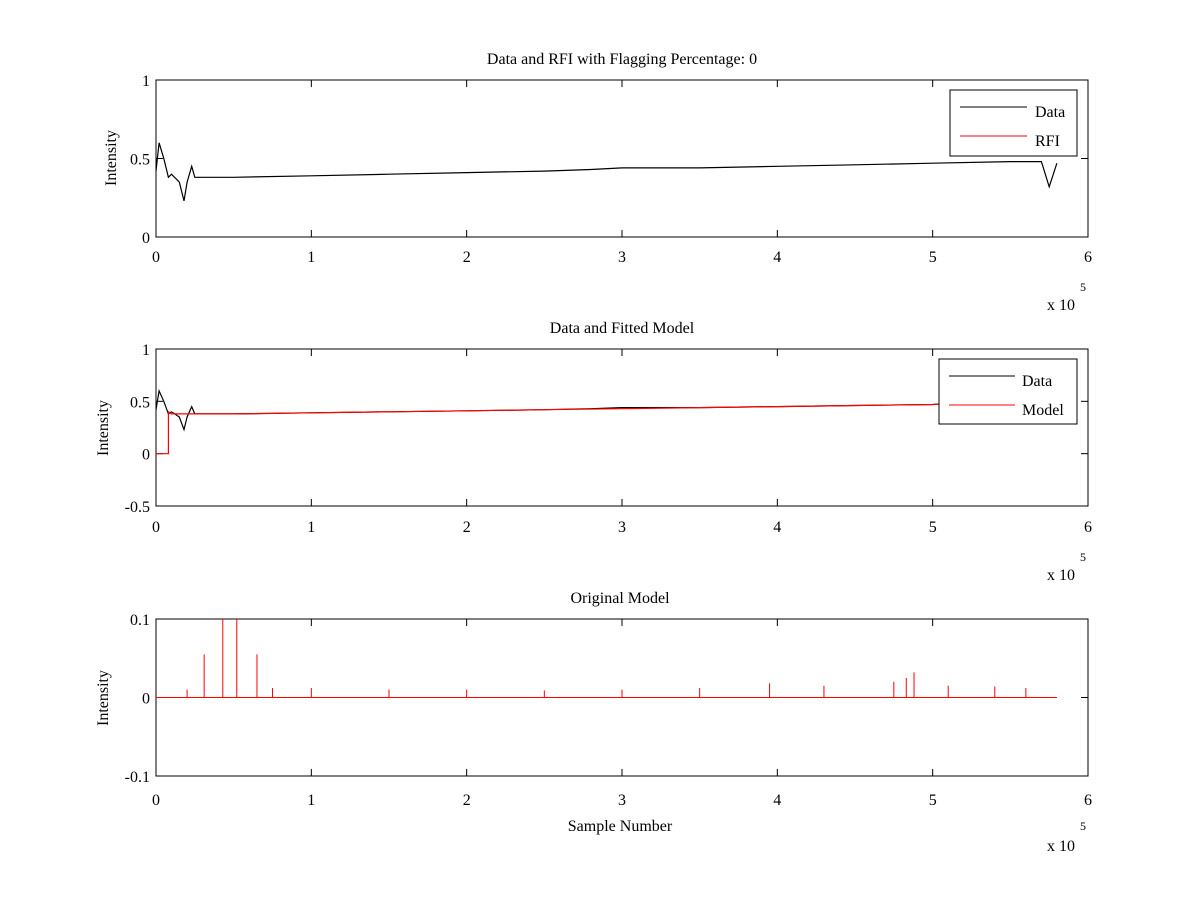 Image resolution: width=1200 pixels, height=900 pixels. What do you see at coordinates (1043, 410) in the screenshot?
I see `legend-label-model: Model` at bounding box center [1043, 410].